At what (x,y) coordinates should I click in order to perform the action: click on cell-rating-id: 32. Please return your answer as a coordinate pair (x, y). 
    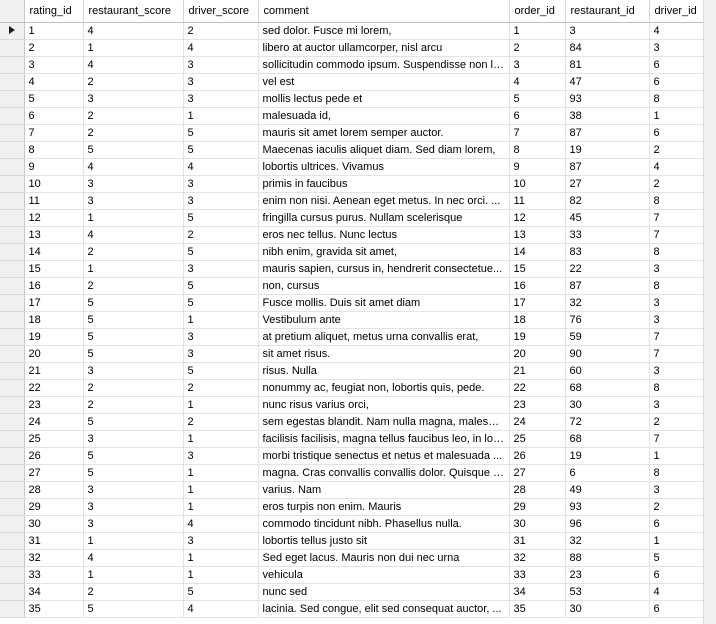
    Looking at the image, I should click on (54, 558).